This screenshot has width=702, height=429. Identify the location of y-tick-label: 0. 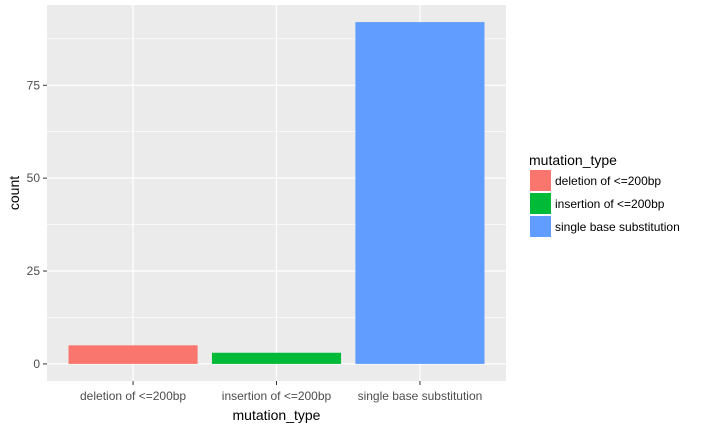
(36, 364).